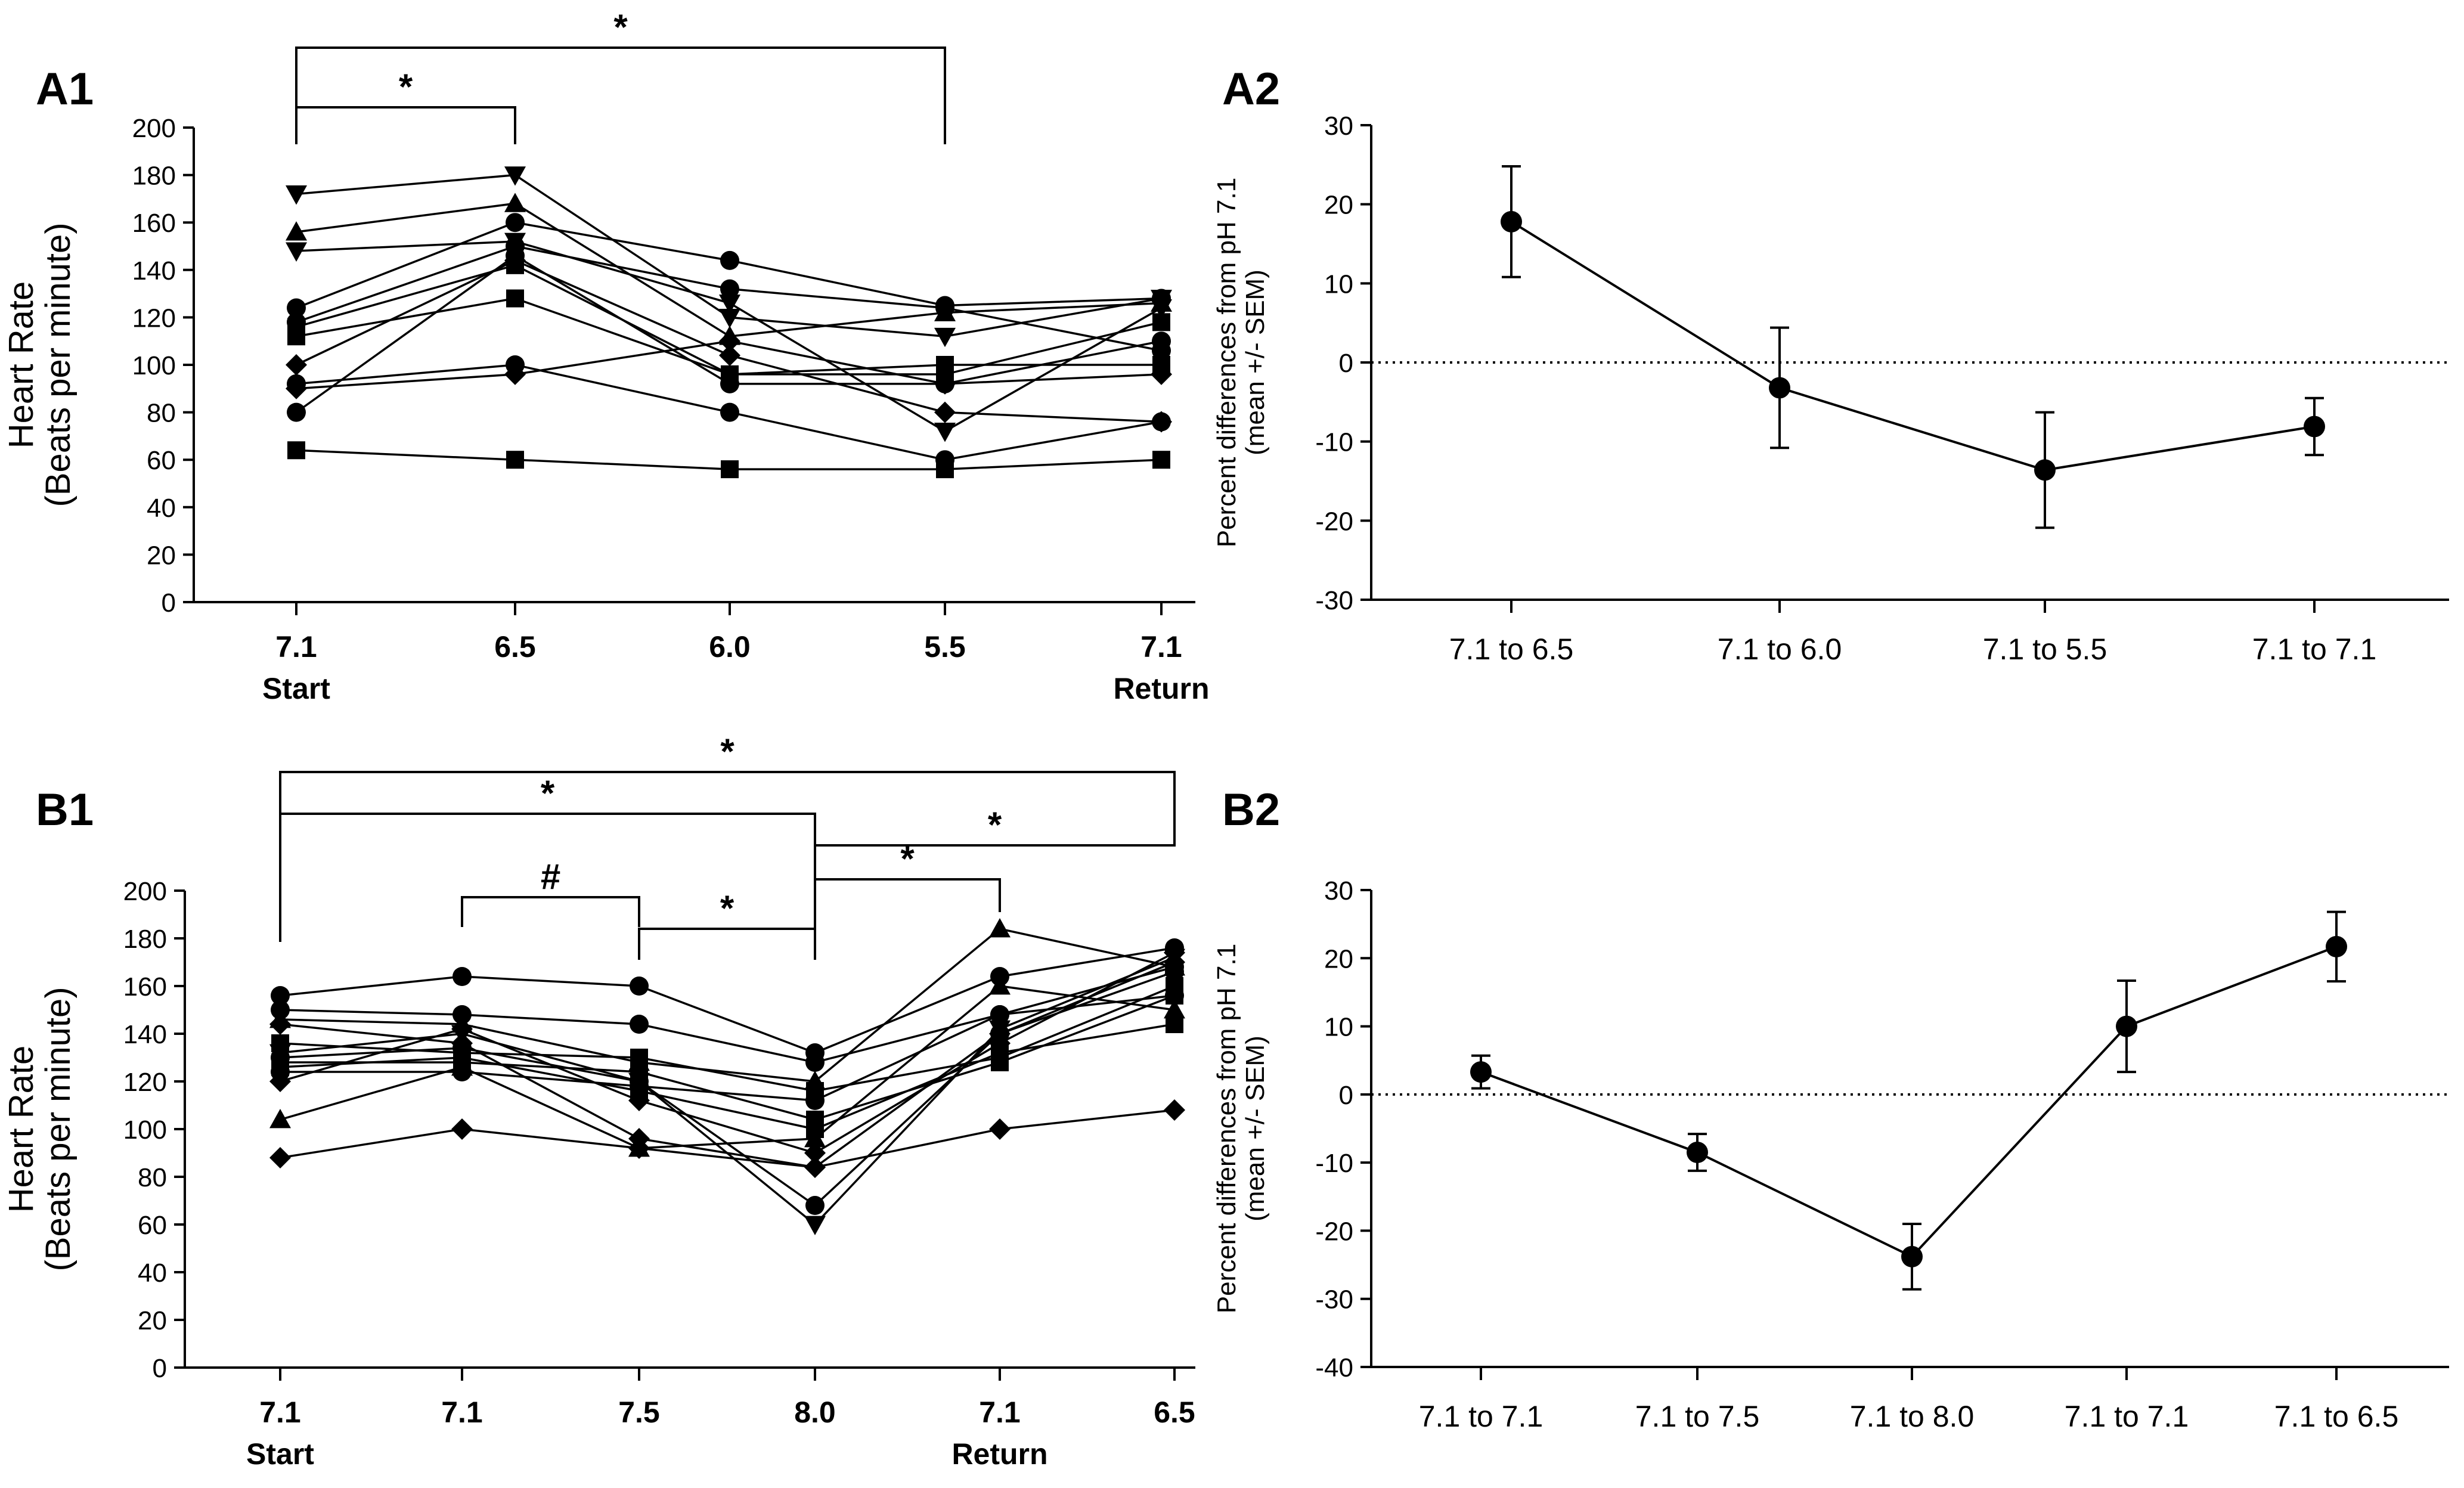  I want to click on x-tick-label: 7.1 to 7.1, so click(1481, 1416).